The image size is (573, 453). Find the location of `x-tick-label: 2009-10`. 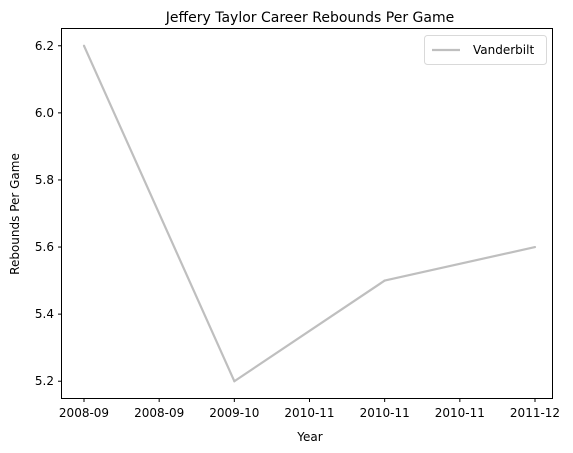

x-tick-label: 2009-10 is located at coordinates (234, 413).